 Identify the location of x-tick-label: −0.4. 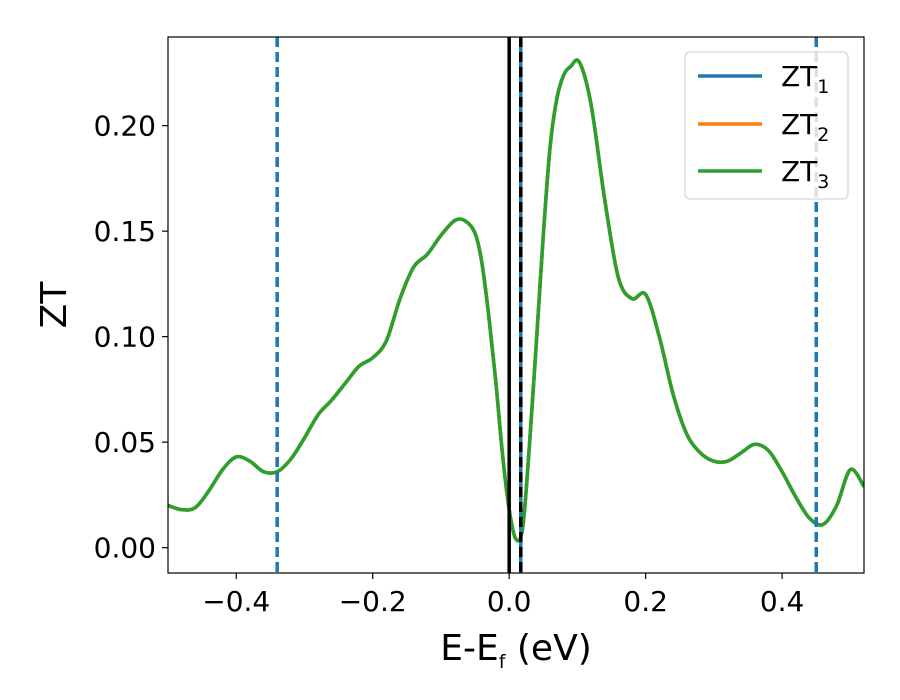
(236, 601).